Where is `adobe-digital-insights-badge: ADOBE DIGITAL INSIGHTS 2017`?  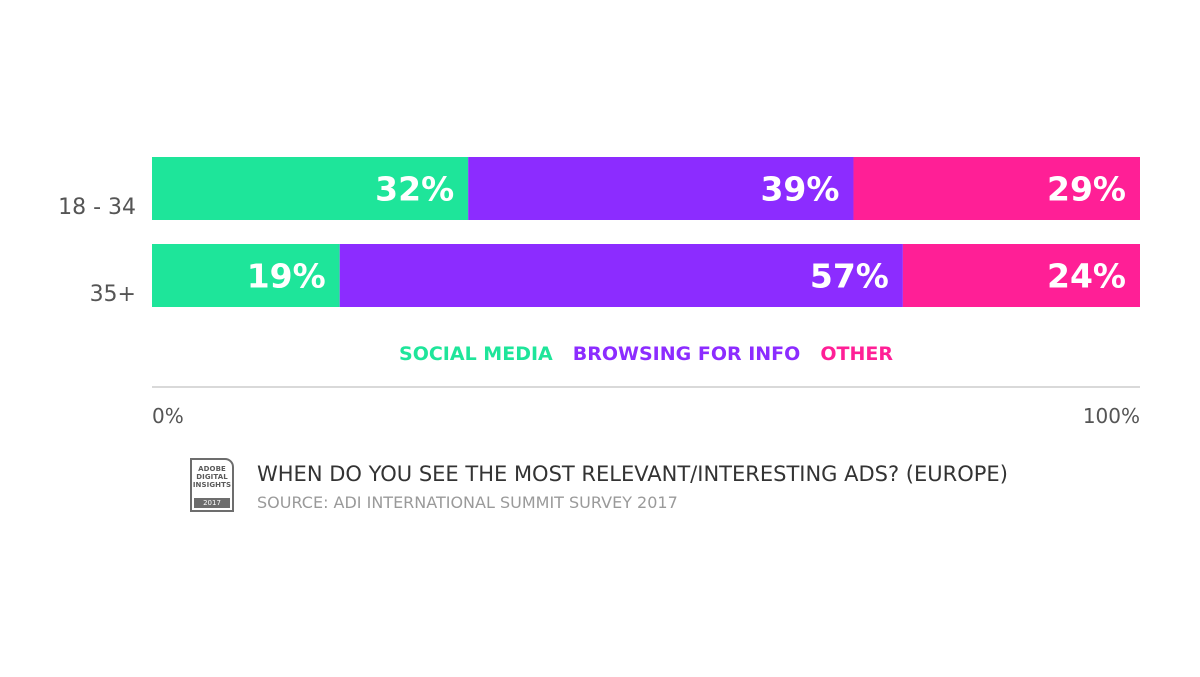 adobe-digital-insights-badge: ADOBE DIGITAL INSIGHTS 2017 is located at coordinates (212, 485).